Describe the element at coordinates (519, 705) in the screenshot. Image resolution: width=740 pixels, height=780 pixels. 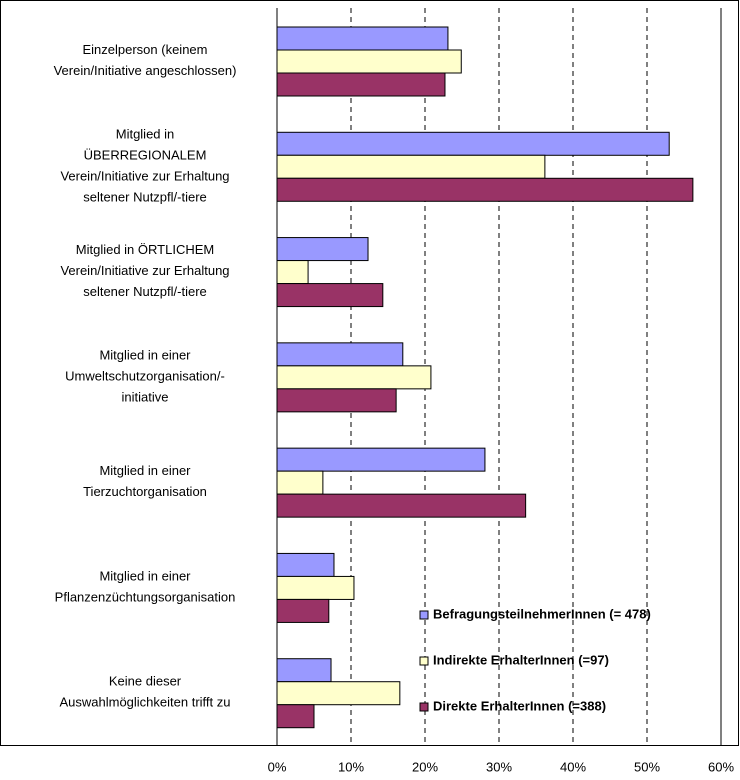
I see `legend-label: Direkte ErhalterInnen (=388)` at that location.